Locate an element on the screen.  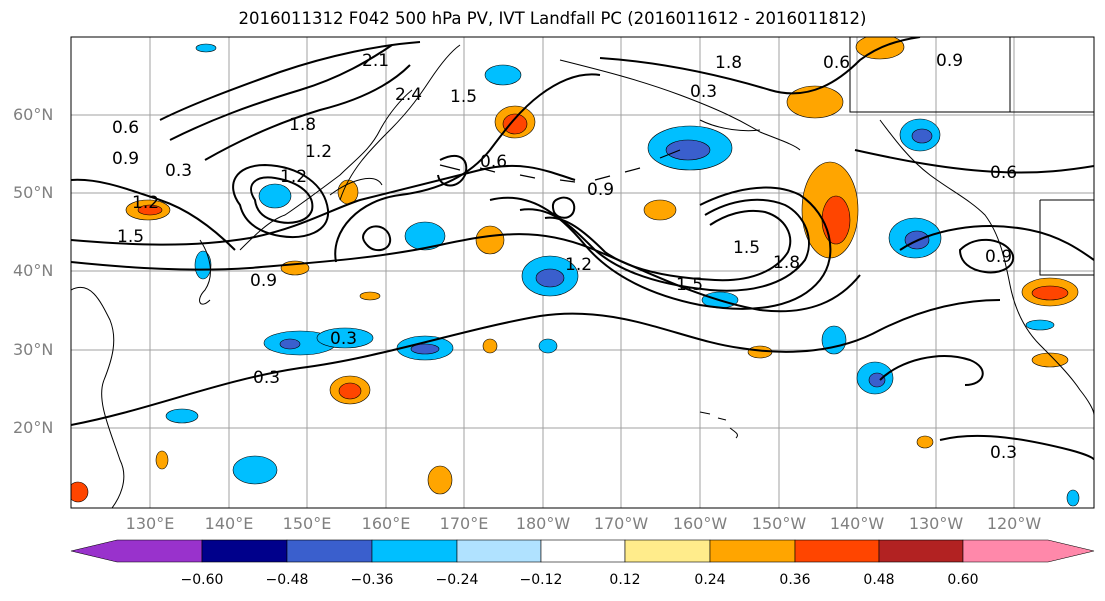
contour-label-0.9-d: 0.9 is located at coordinates (600, 190).